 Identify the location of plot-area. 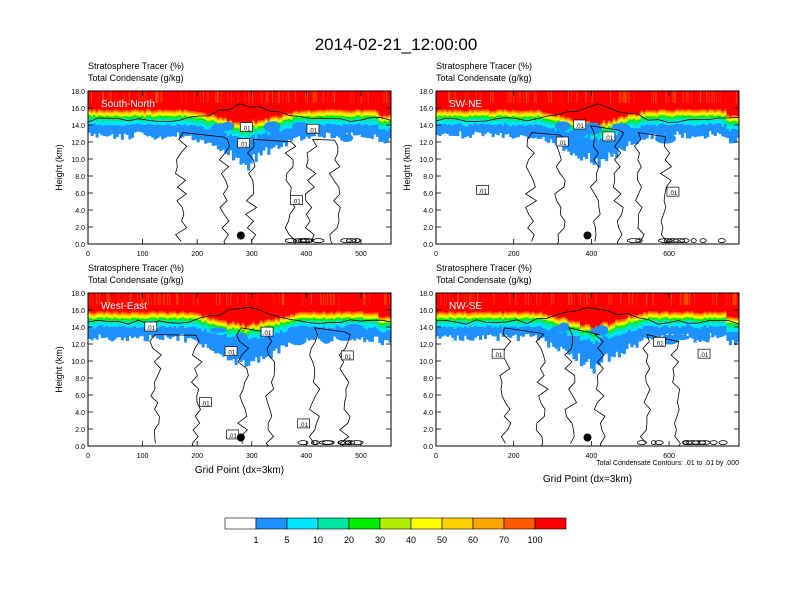
(239, 167).